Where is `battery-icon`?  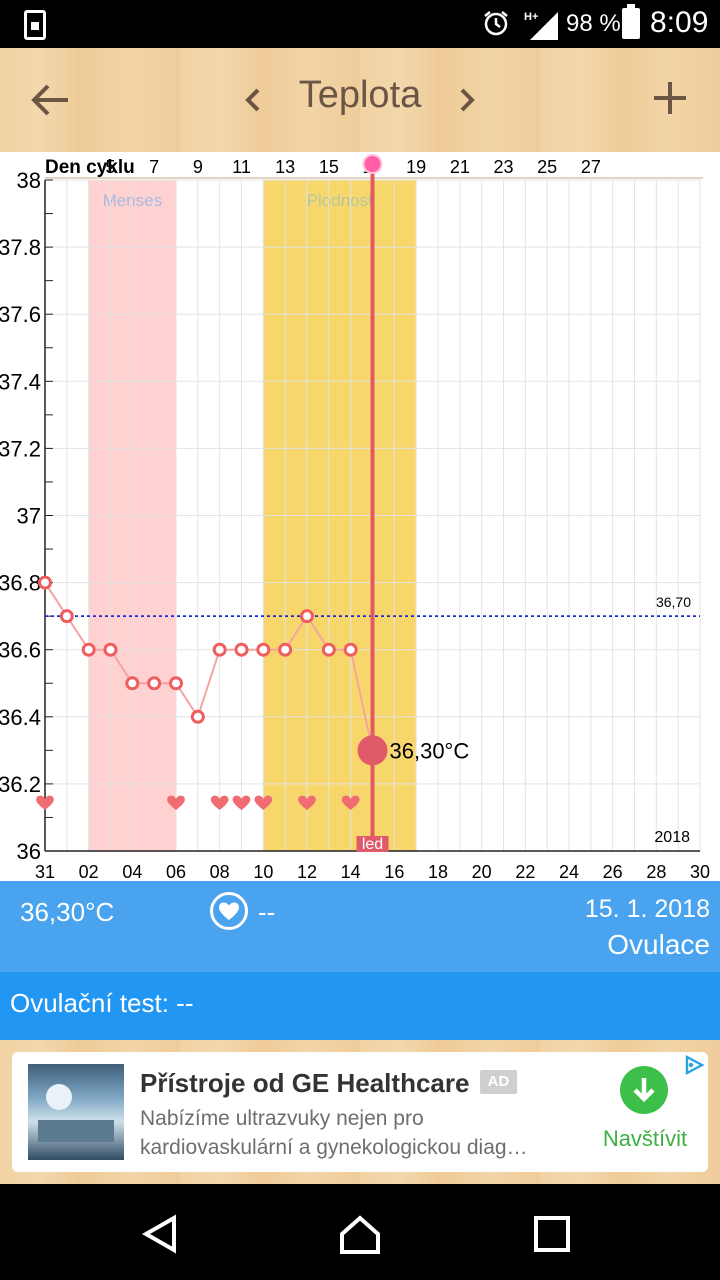
battery-icon is located at coordinates (631, 21).